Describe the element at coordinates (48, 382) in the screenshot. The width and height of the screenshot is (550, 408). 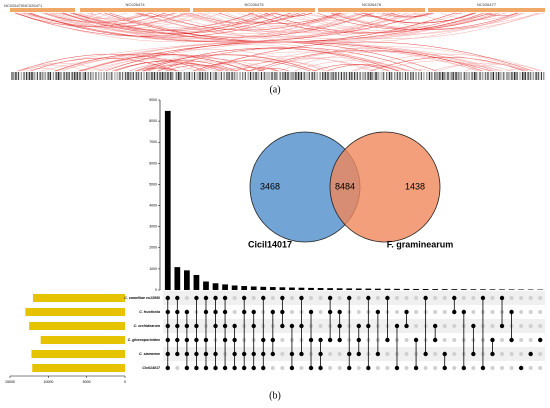
I see `x-tick-label: 10000` at that location.